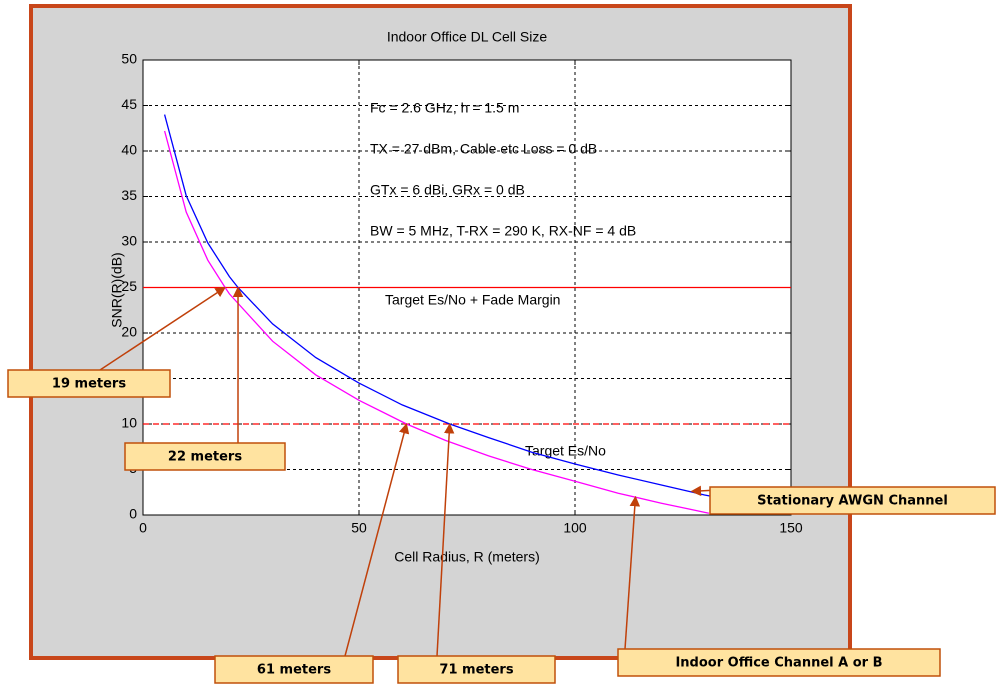 This screenshot has width=1007, height=691. Describe the element at coordinates (466, 557) in the screenshot. I see `x-axis-label: Cell Radius, R (meters)` at that location.